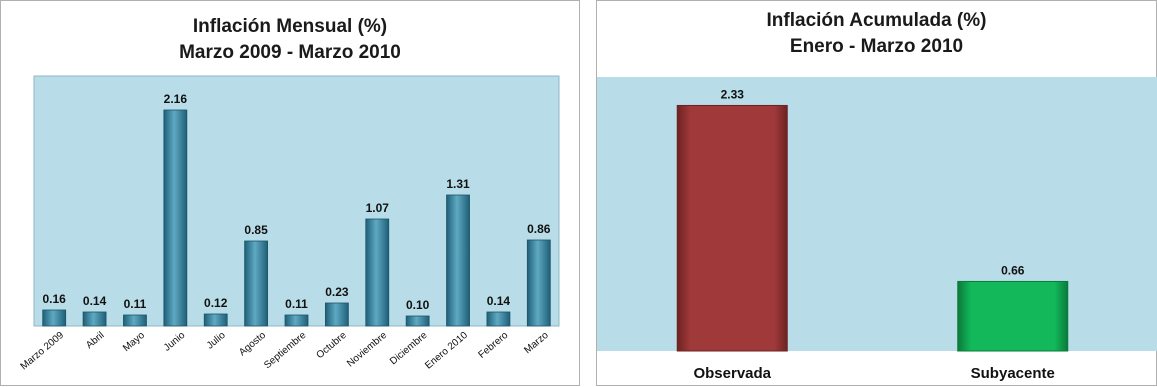  I want to click on data-label-agosto: 0.85, so click(256, 230).